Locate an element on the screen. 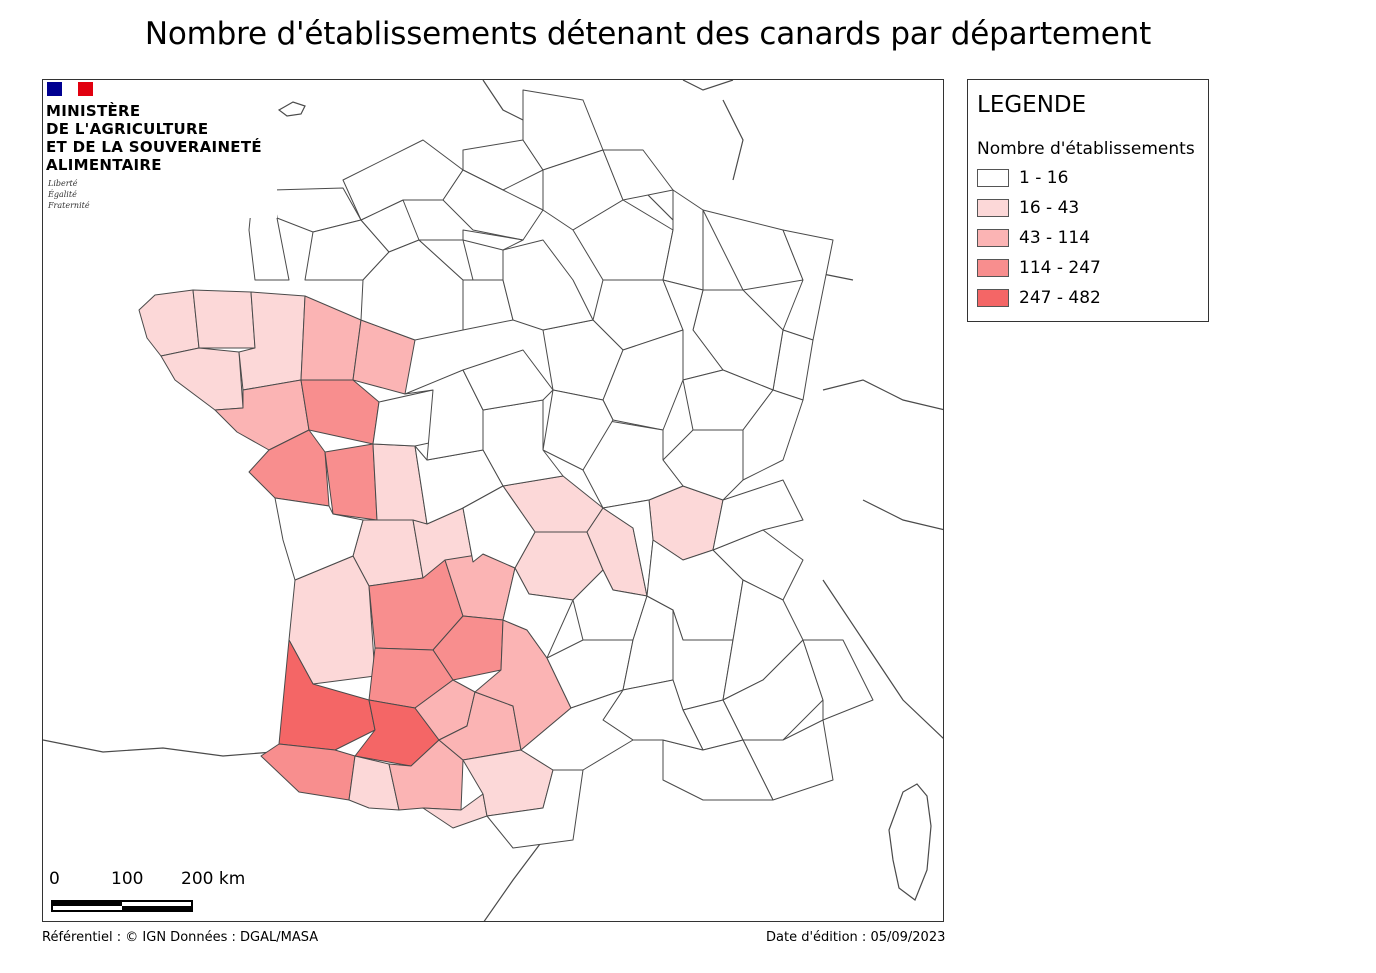 This screenshot has width=1376, height=973. uk-coast-line is located at coordinates (291, 109).